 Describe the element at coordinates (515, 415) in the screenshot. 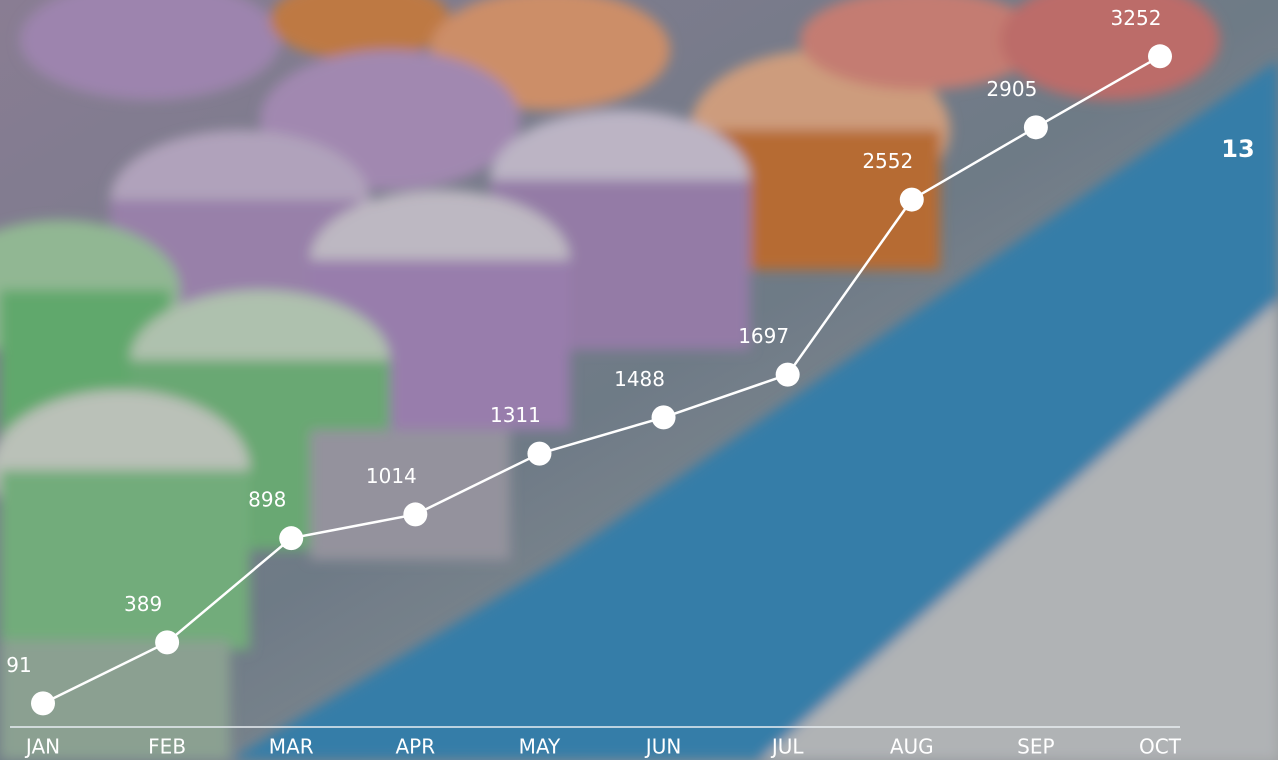

I see `value-label: 1311` at that location.